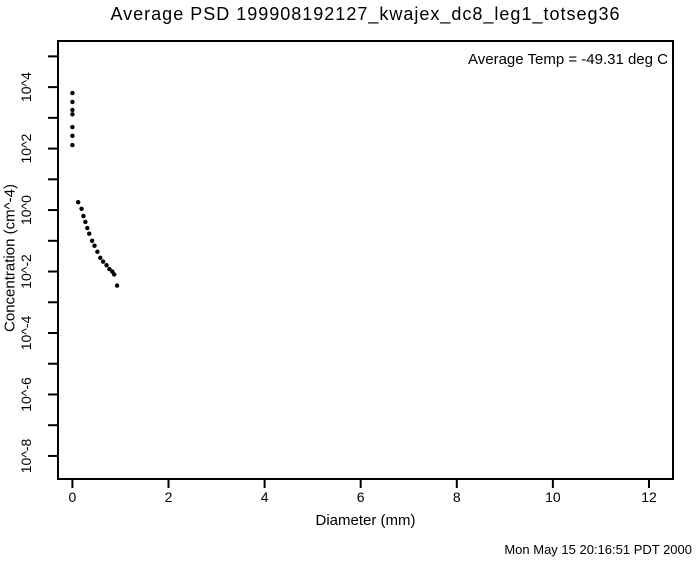  I want to click on x-axis-tick-label: 8, so click(457, 497).